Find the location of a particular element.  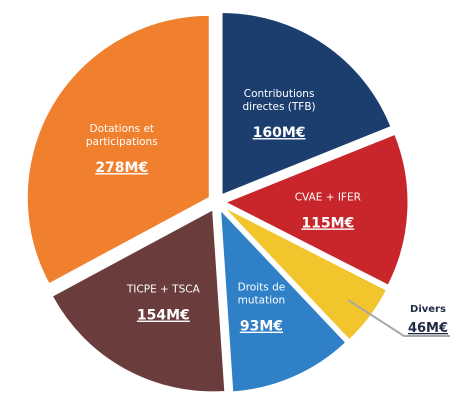

slice-name-3-1: mutation is located at coordinates (262, 301).